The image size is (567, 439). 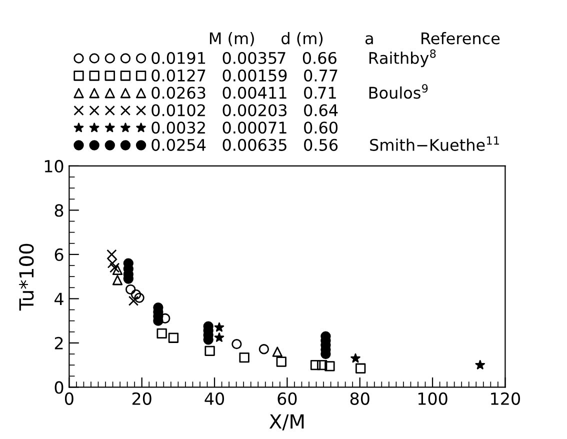 I want to click on x-tick-label: 40, so click(x=214, y=398).